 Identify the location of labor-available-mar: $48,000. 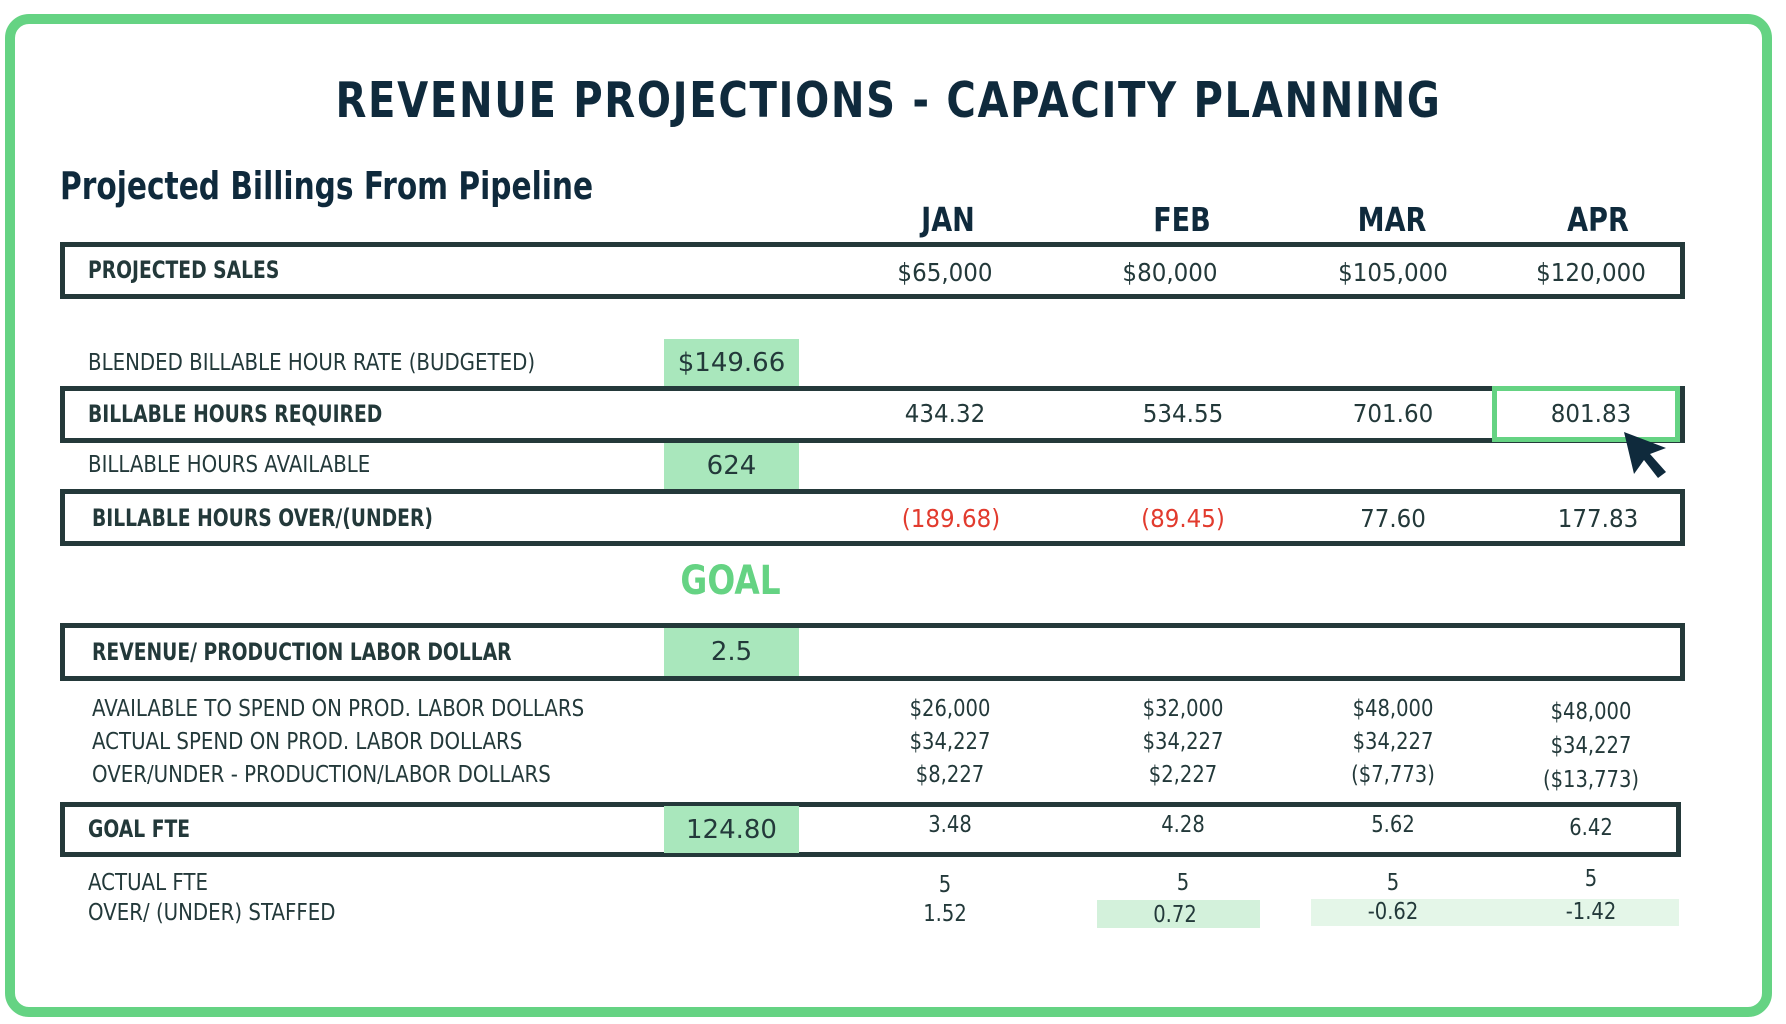
(1393, 709).